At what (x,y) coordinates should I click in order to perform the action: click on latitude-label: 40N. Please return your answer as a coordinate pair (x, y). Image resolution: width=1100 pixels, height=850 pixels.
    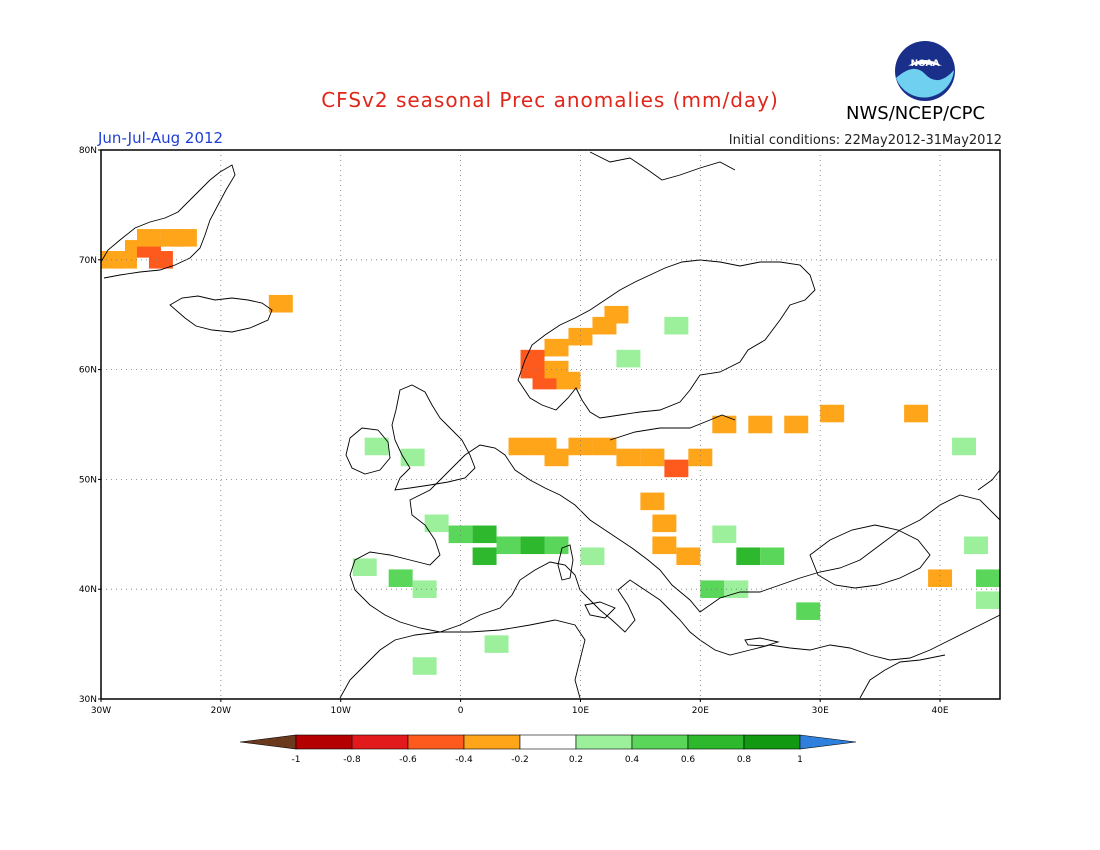
    Looking at the image, I should click on (88, 590).